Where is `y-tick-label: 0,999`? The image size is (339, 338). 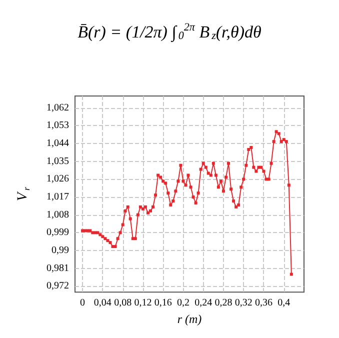
y-tick-label: 0,999 is located at coordinates (57, 232).